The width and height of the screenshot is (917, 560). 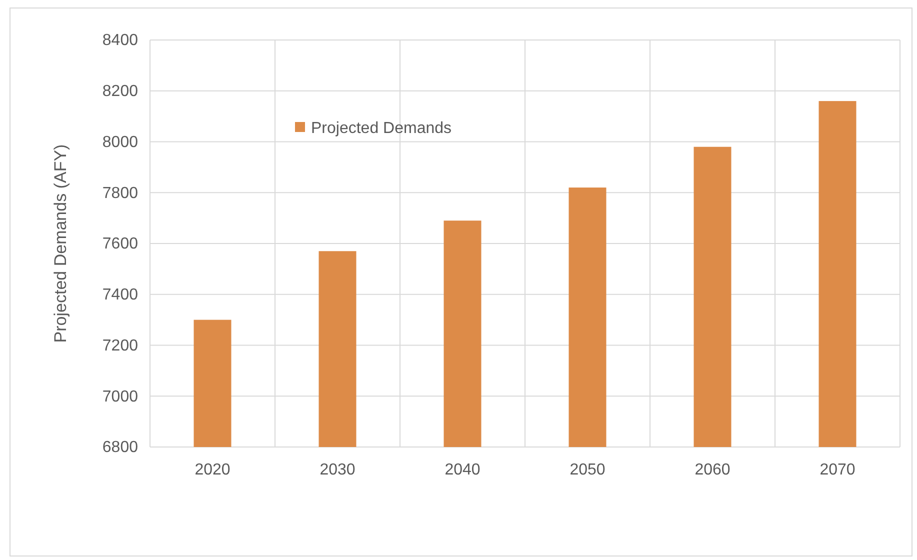 I want to click on x-tick-label: 2040, so click(x=462, y=469).